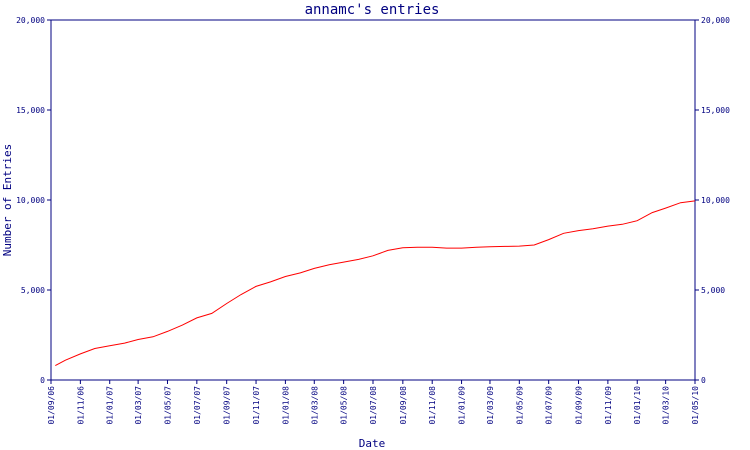  What do you see at coordinates (715, 200) in the screenshot?
I see `y-tick-label-right: 10,000` at bounding box center [715, 200].